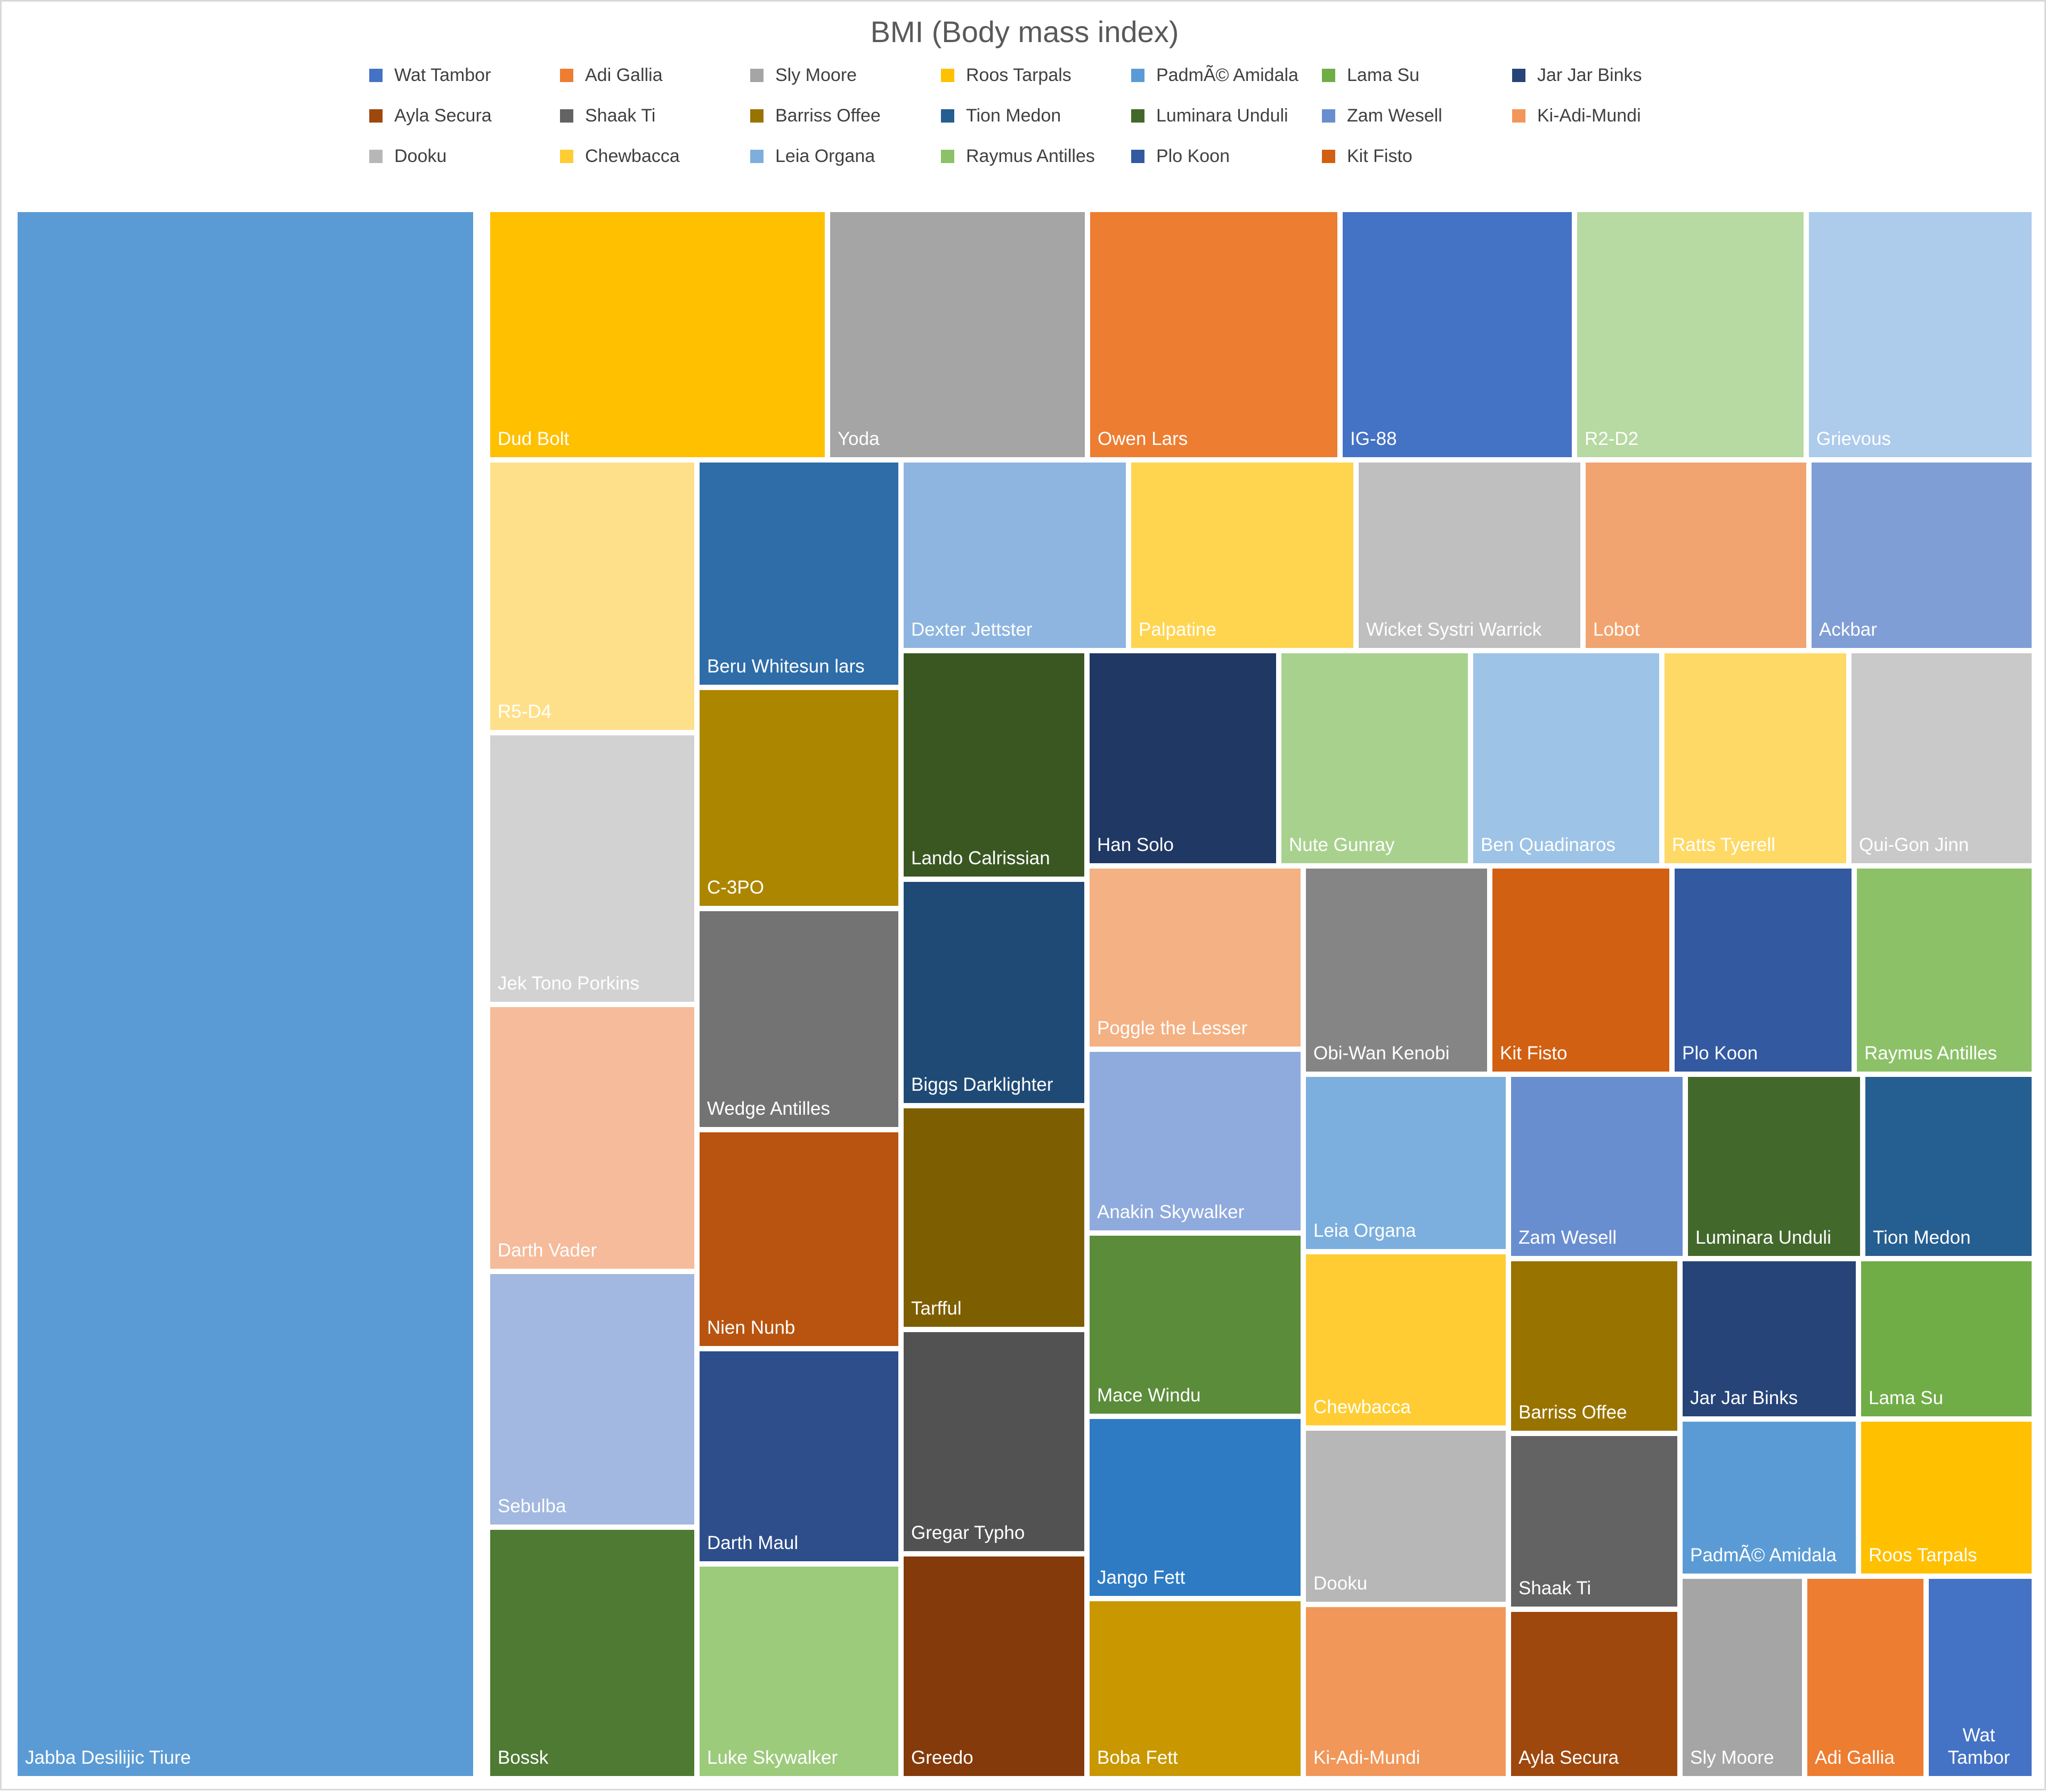  What do you see at coordinates (1848, 629) in the screenshot?
I see `tile-label: Ackbar` at bounding box center [1848, 629].